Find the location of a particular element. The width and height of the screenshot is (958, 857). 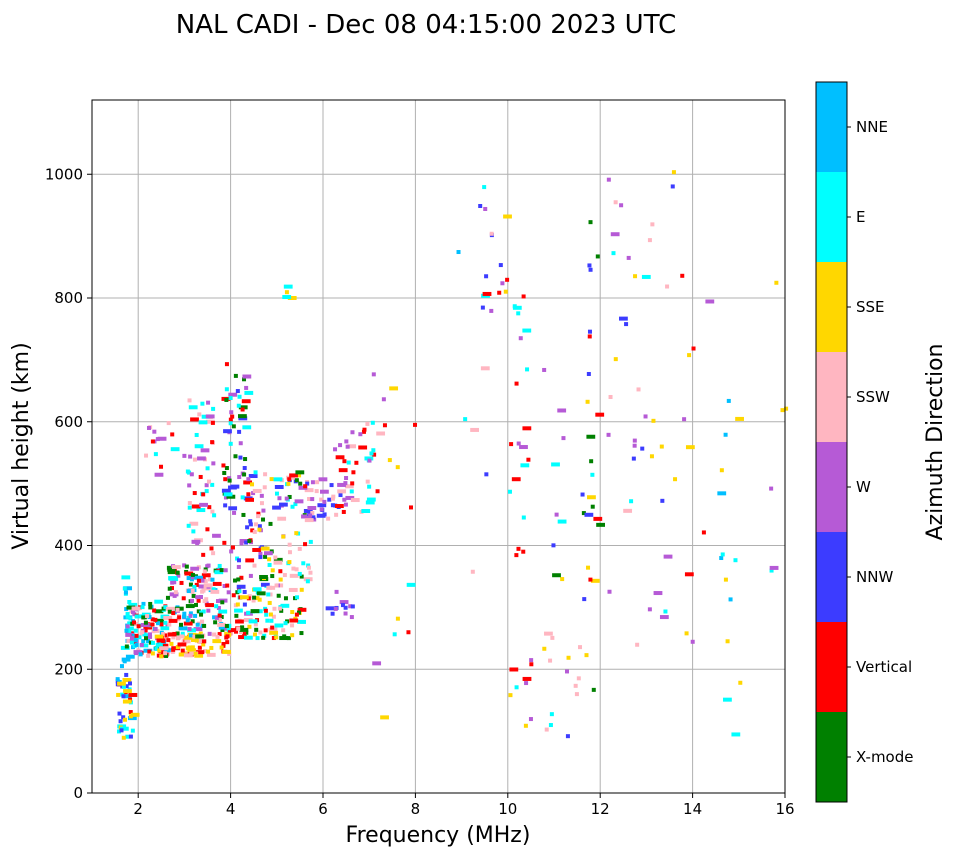

colorbar-frame is located at coordinates (831, 442).